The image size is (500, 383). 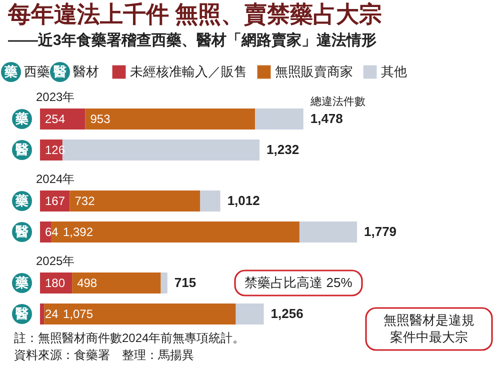 I want to click on total-label: 1,779, so click(x=380, y=231).